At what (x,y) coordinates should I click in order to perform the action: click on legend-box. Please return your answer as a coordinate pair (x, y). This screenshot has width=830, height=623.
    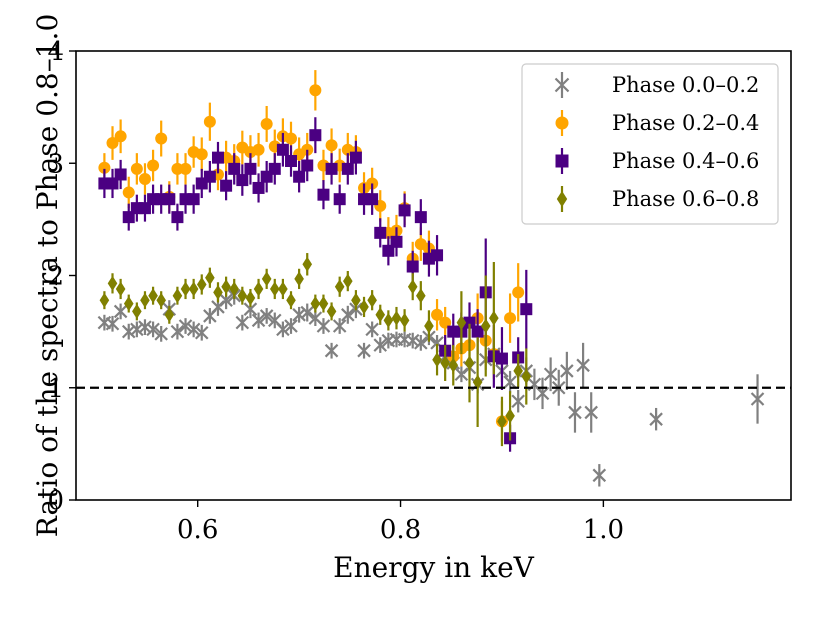
    Looking at the image, I should click on (650, 144).